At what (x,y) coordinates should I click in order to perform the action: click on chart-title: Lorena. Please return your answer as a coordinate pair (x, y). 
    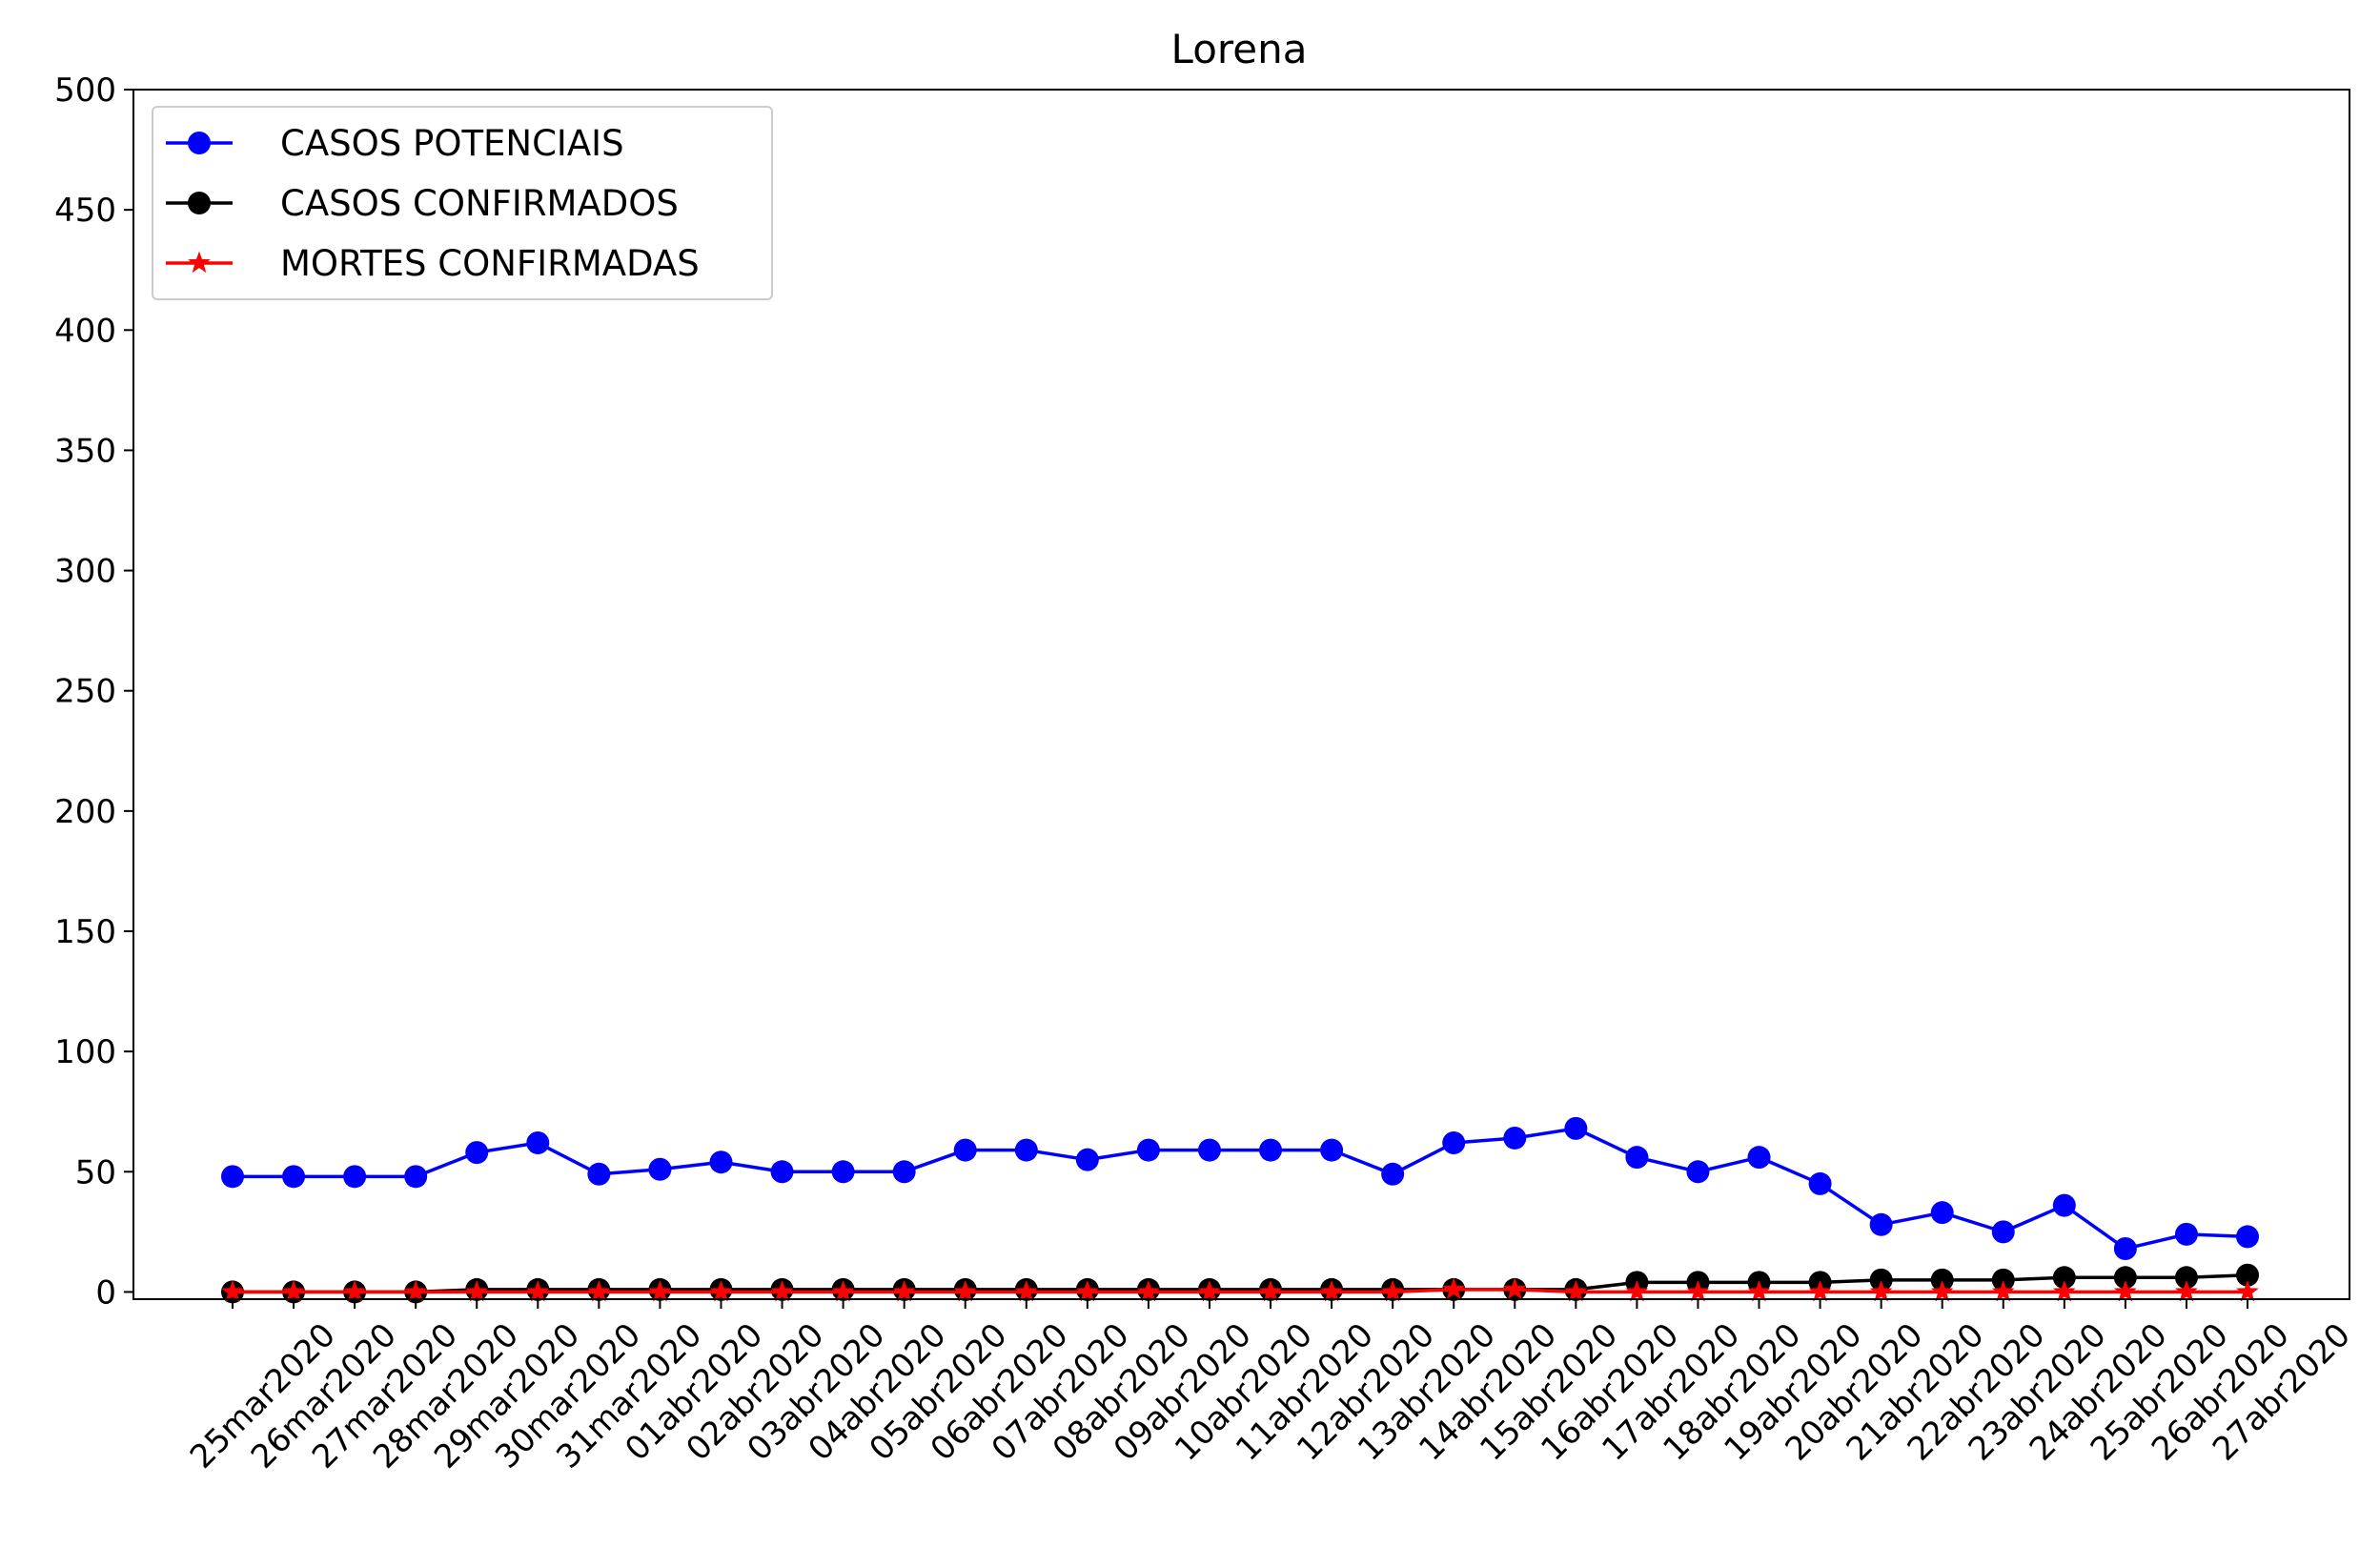
    Looking at the image, I should click on (1239, 49).